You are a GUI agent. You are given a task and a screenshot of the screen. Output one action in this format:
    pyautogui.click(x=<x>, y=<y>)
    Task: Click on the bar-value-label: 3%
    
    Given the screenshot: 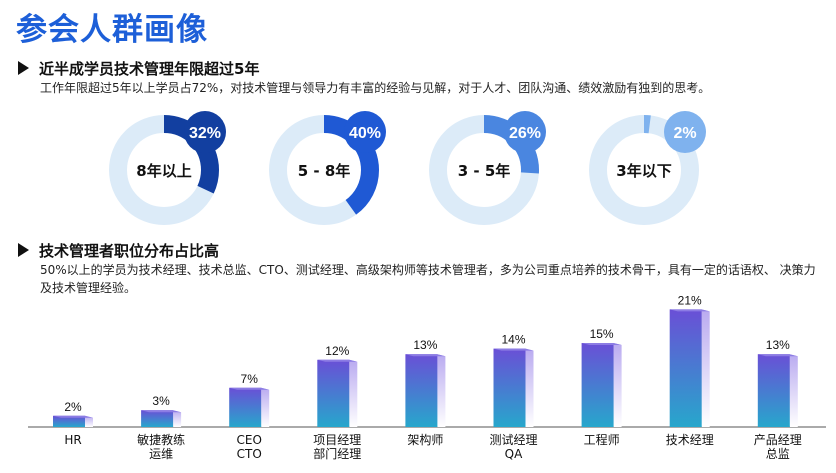 What is the action you would take?
    pyautogui.click(x=161, y=401)
    